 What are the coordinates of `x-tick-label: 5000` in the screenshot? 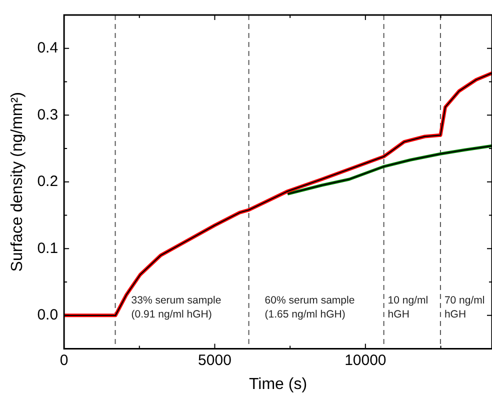 It's located at (215, 360).